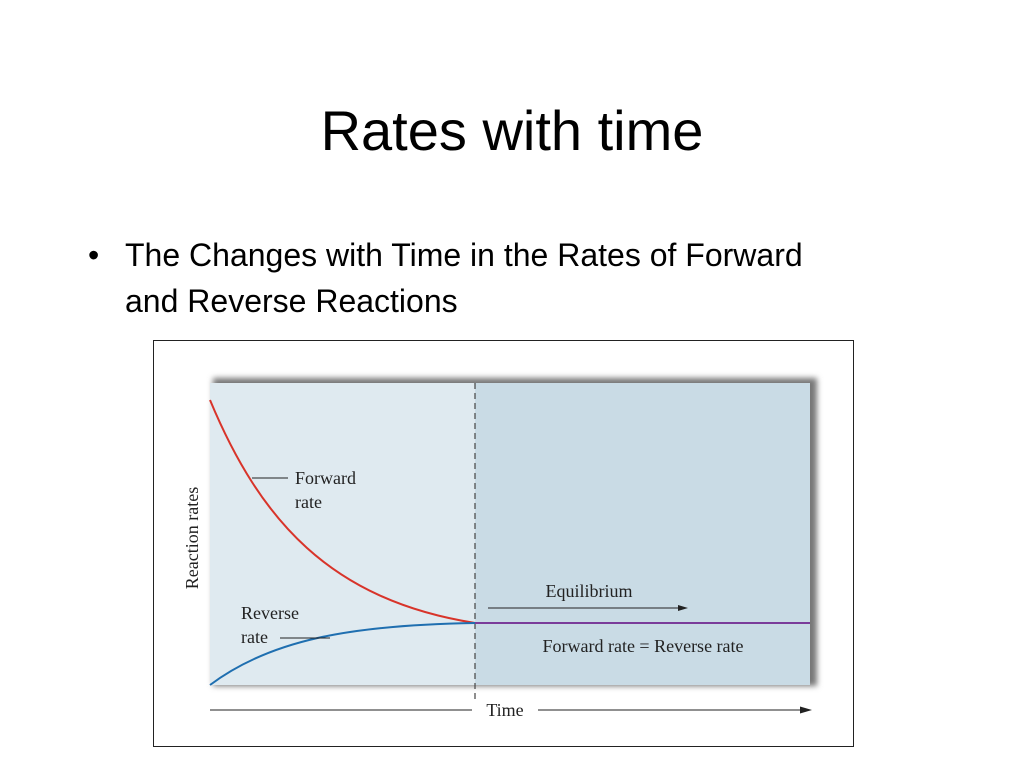 Image resolution: width=1024 pixels, height=768 pixels. What do you see at coordinates (342, 511) in the screenshot?
I see `forward-curve` at bounding box center [342, 511].